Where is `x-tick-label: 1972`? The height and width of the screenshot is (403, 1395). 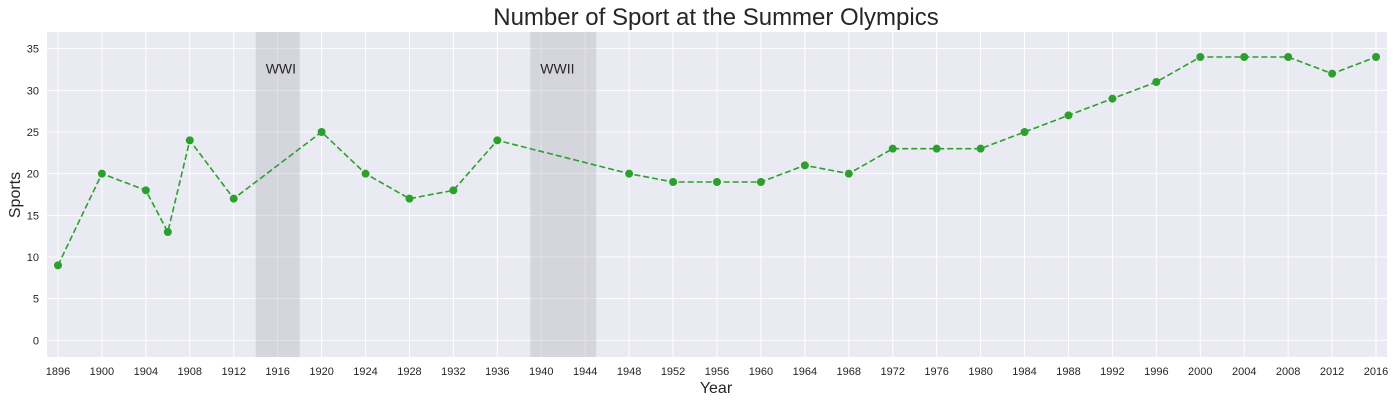 x-tick-label: 1972 is located at coordinates (892, 372).